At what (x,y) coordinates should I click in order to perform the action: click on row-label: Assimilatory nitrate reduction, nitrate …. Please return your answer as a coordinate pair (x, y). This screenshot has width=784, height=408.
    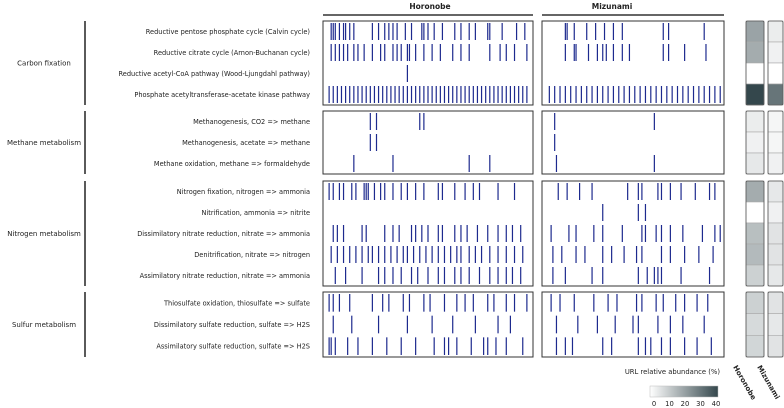
    Looking at the image, I should click on (225, 276).